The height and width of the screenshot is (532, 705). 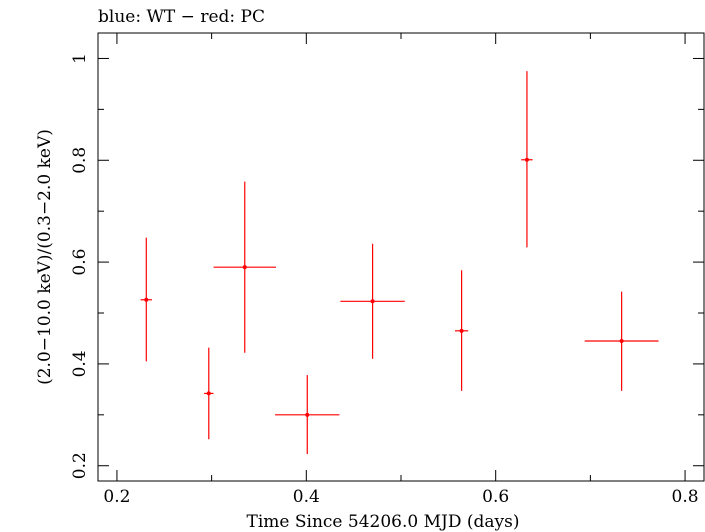 What do you see at coordinates (400, 497) in the screenshot?
I see `x-axis-tick-labels: 0.2 0.4 0.6 0.8` at bounding box center [400, 497].